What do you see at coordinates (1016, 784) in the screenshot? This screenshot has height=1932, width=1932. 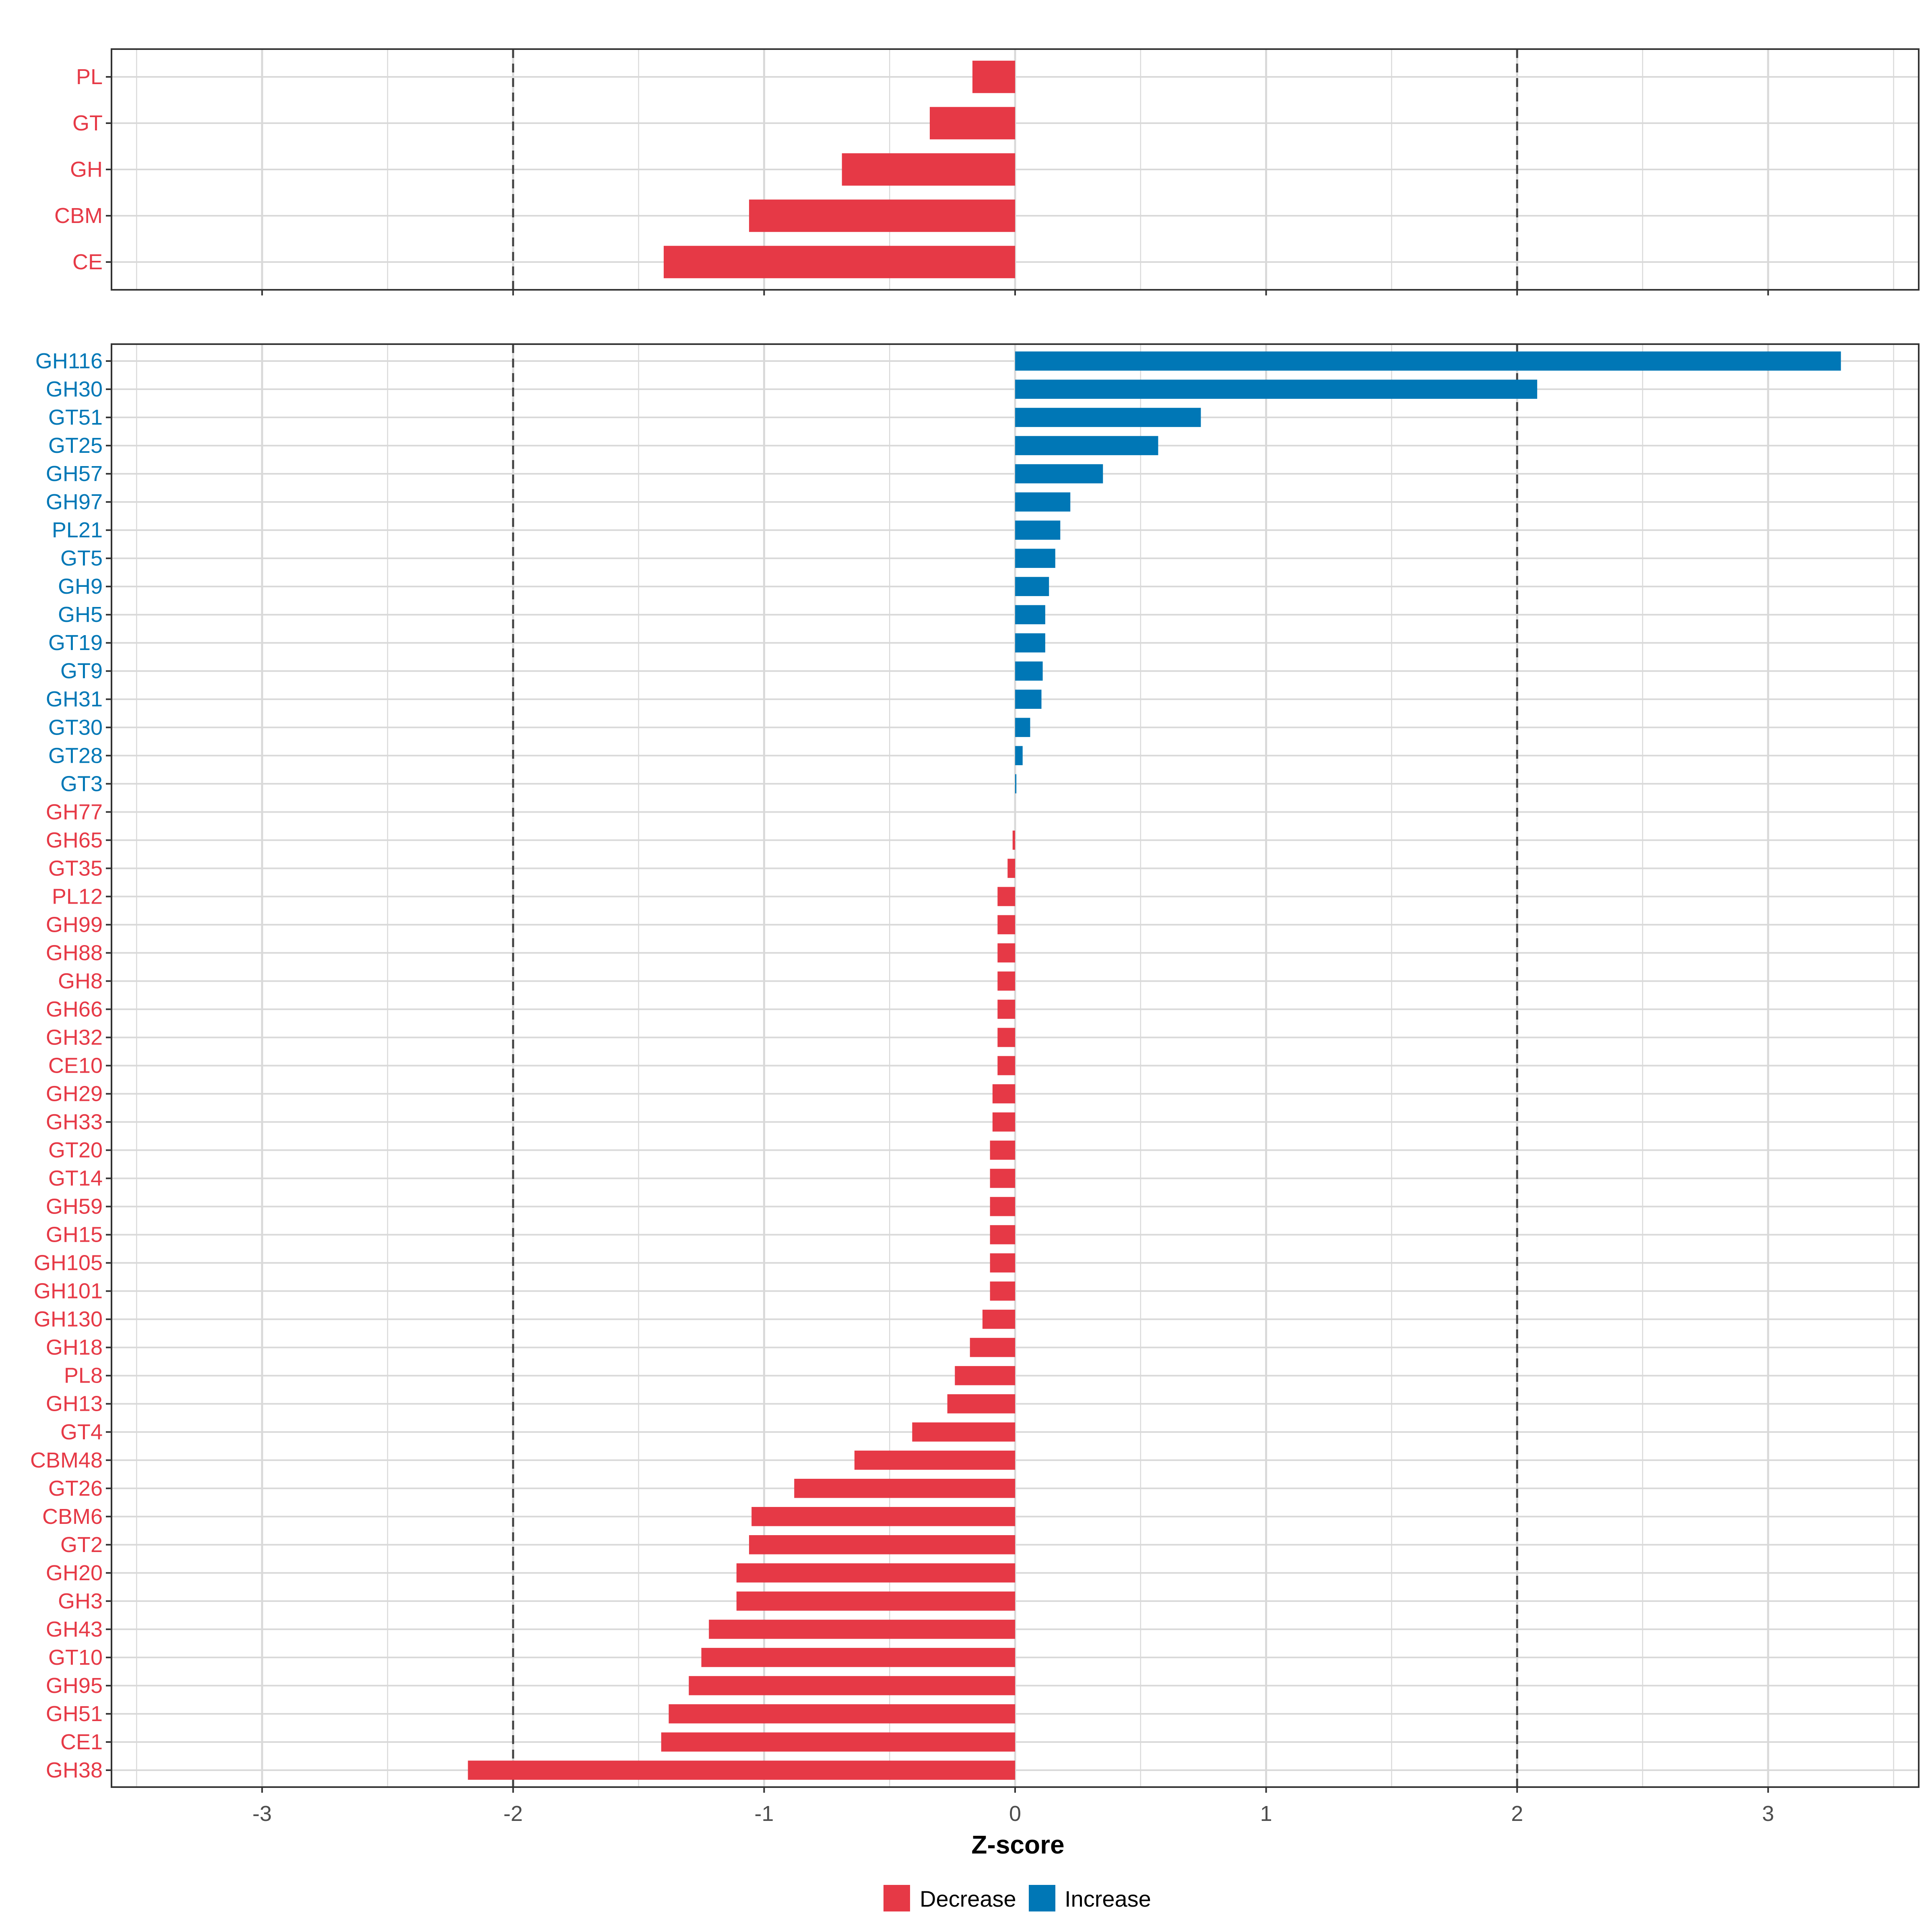 I see `bar-gt3` at bounding box center [1016, 784].